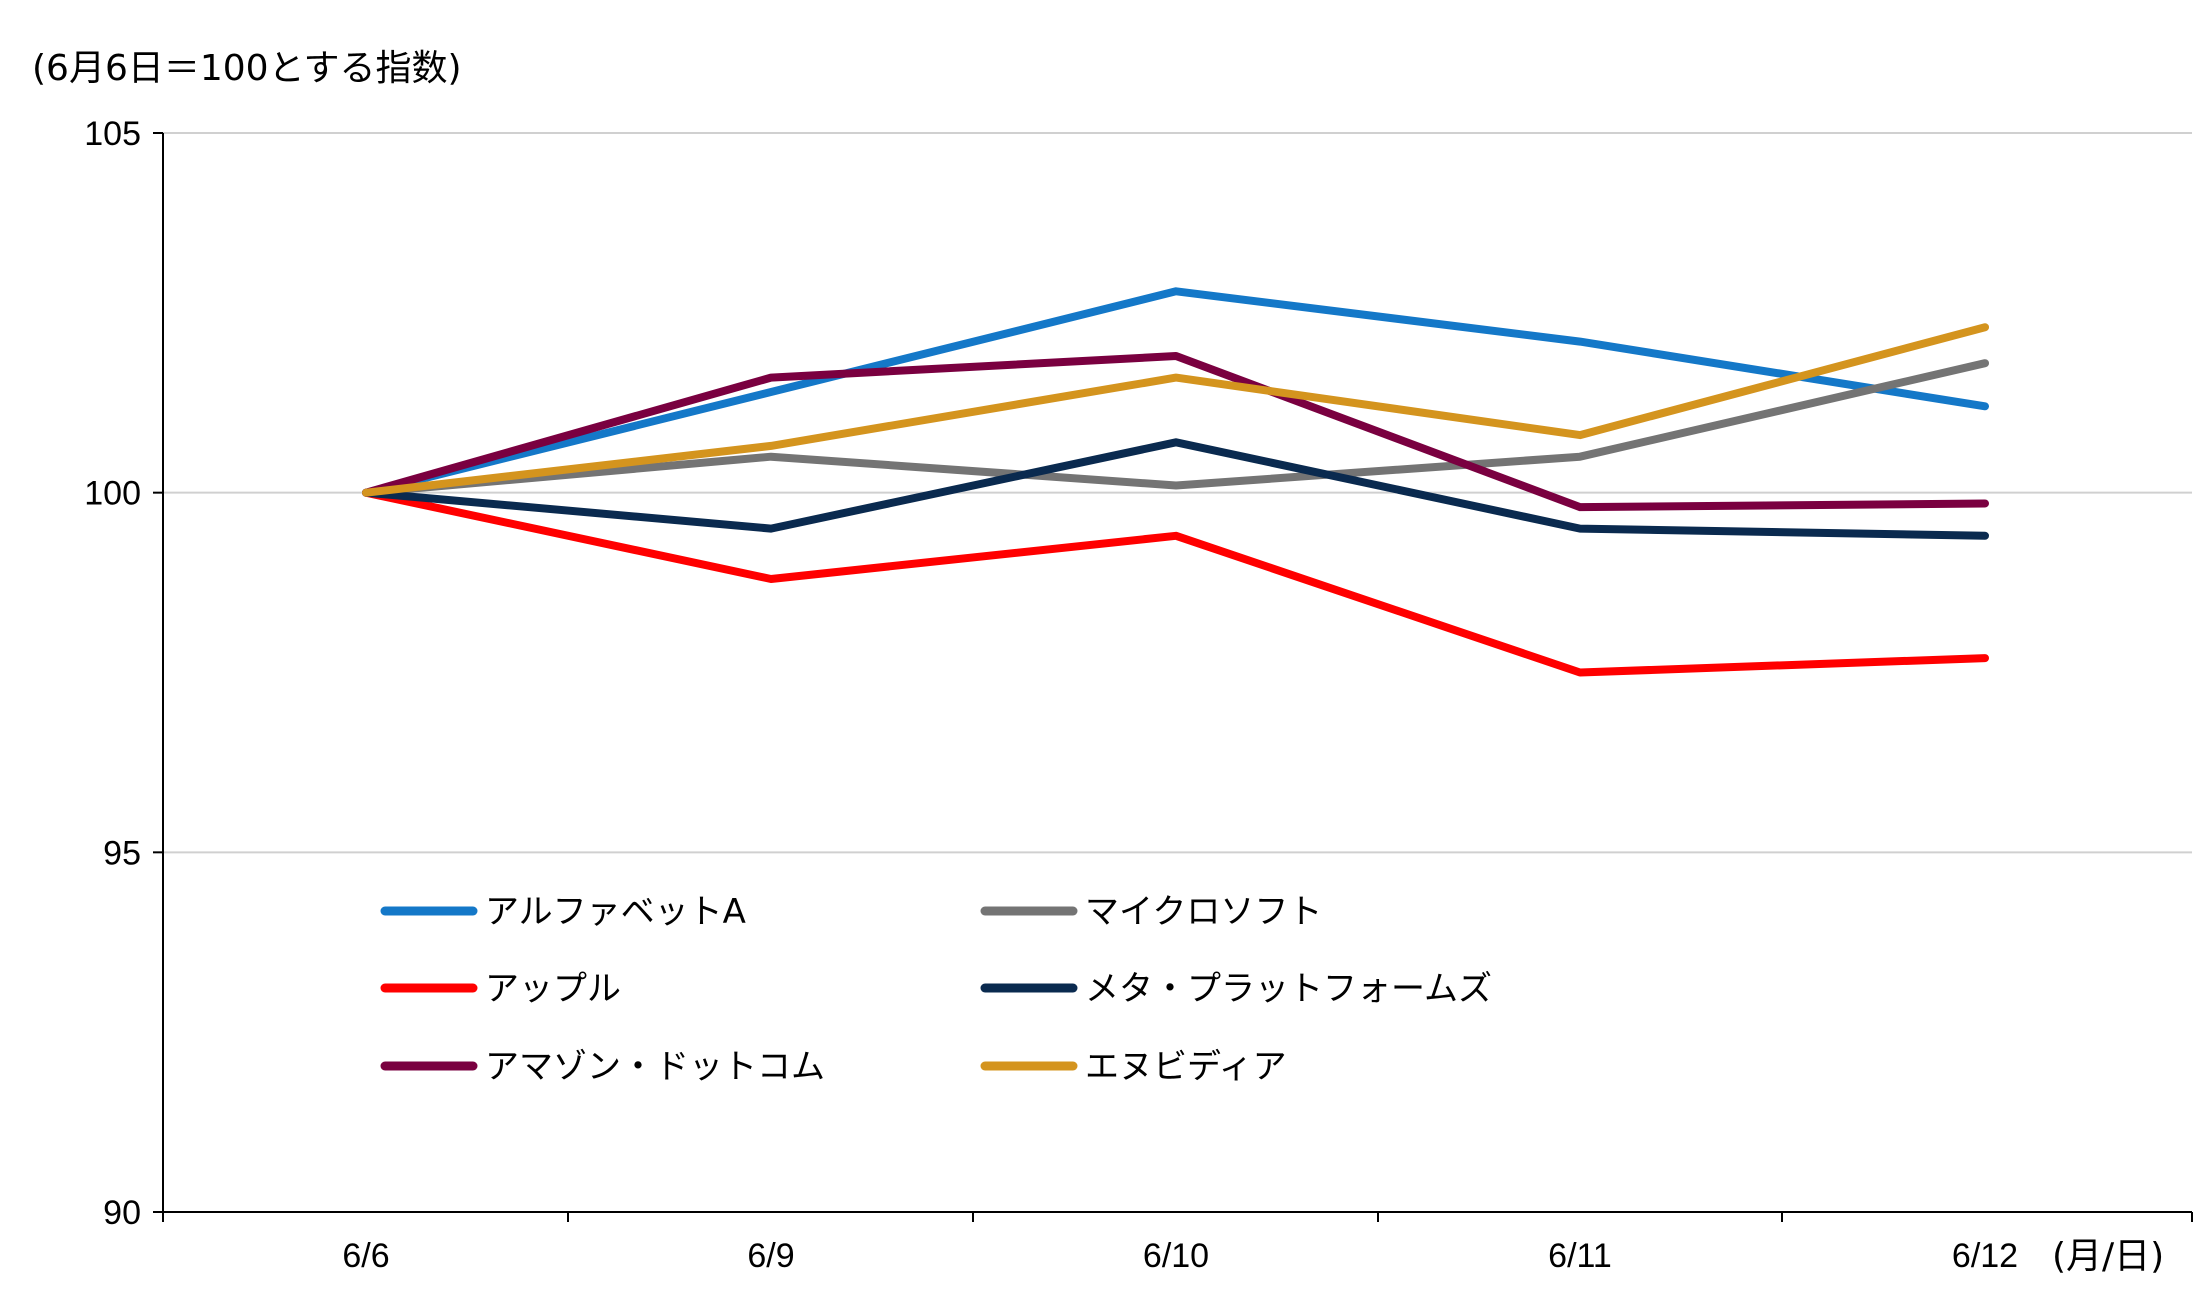 The height and width of the screenshot is (1289, 2211). What do you see at coordinates (1288, 989) in the screenshot?
I see `legend-label-3: メタ・プラットフォームズ` at bounding box center [1288, 989].